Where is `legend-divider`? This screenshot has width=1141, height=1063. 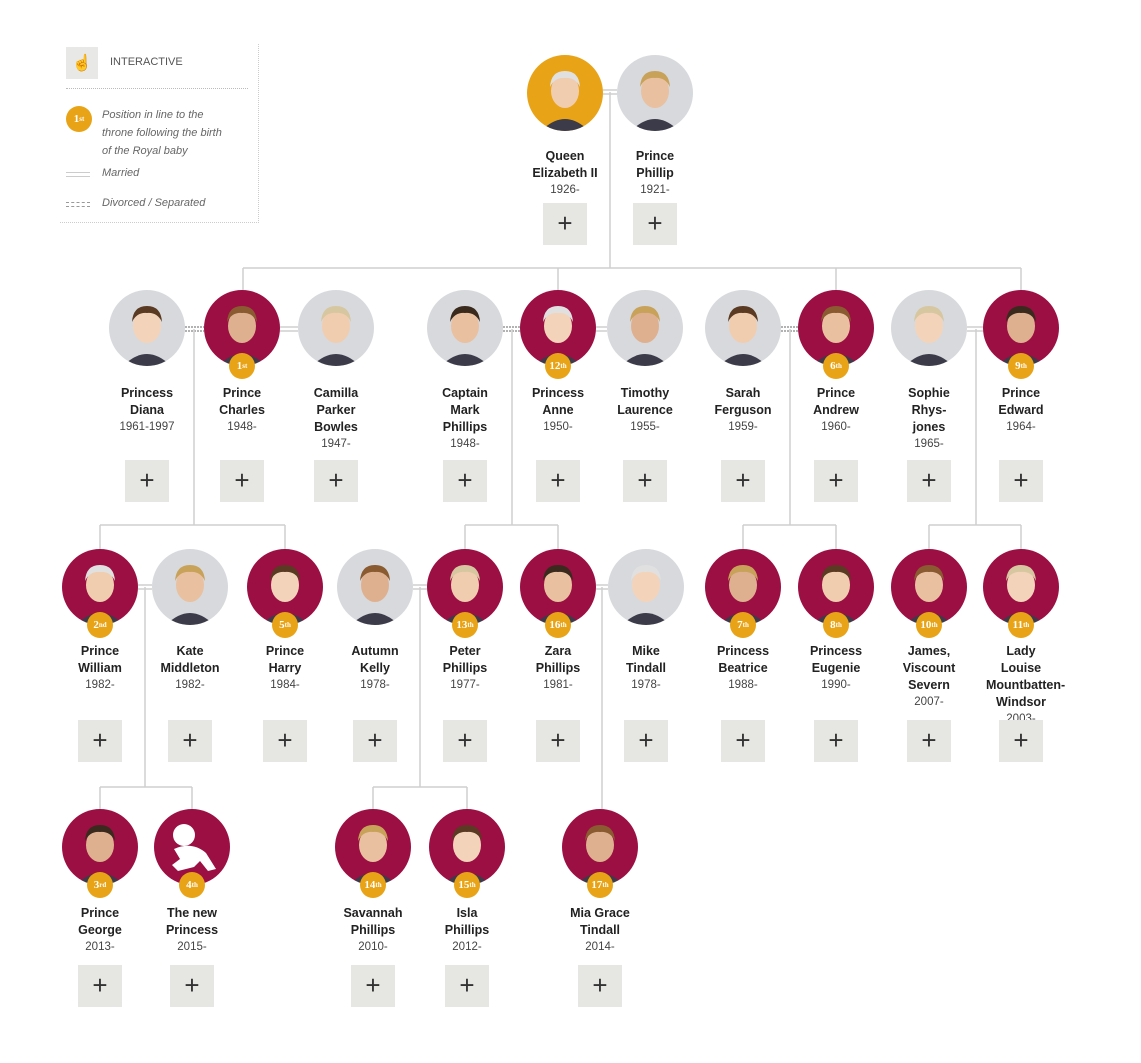 legend-divider is located at coordinates (157, 88).